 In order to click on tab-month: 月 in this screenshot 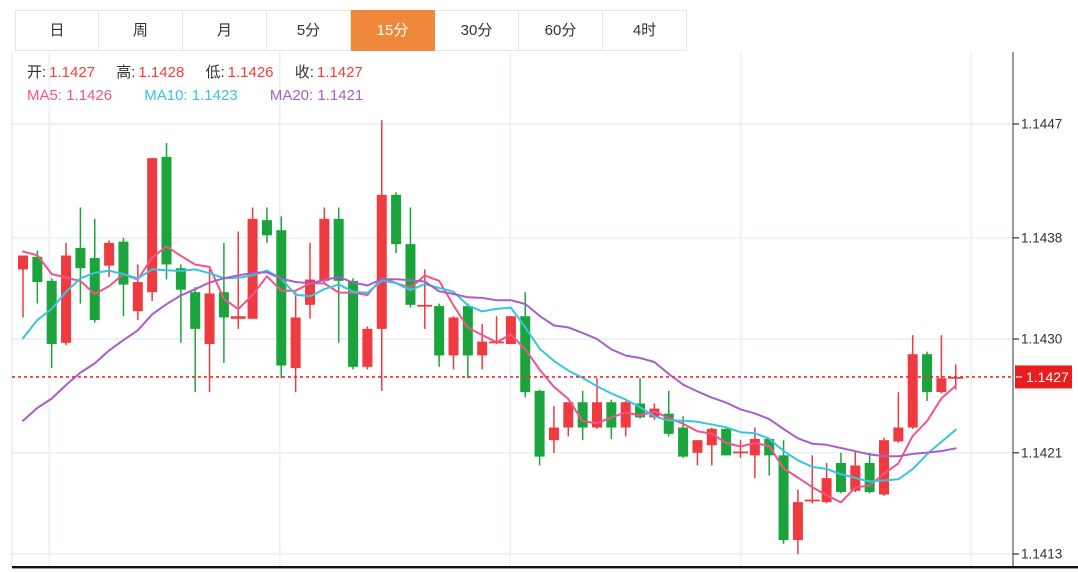, I will do `click(225, 30)`.